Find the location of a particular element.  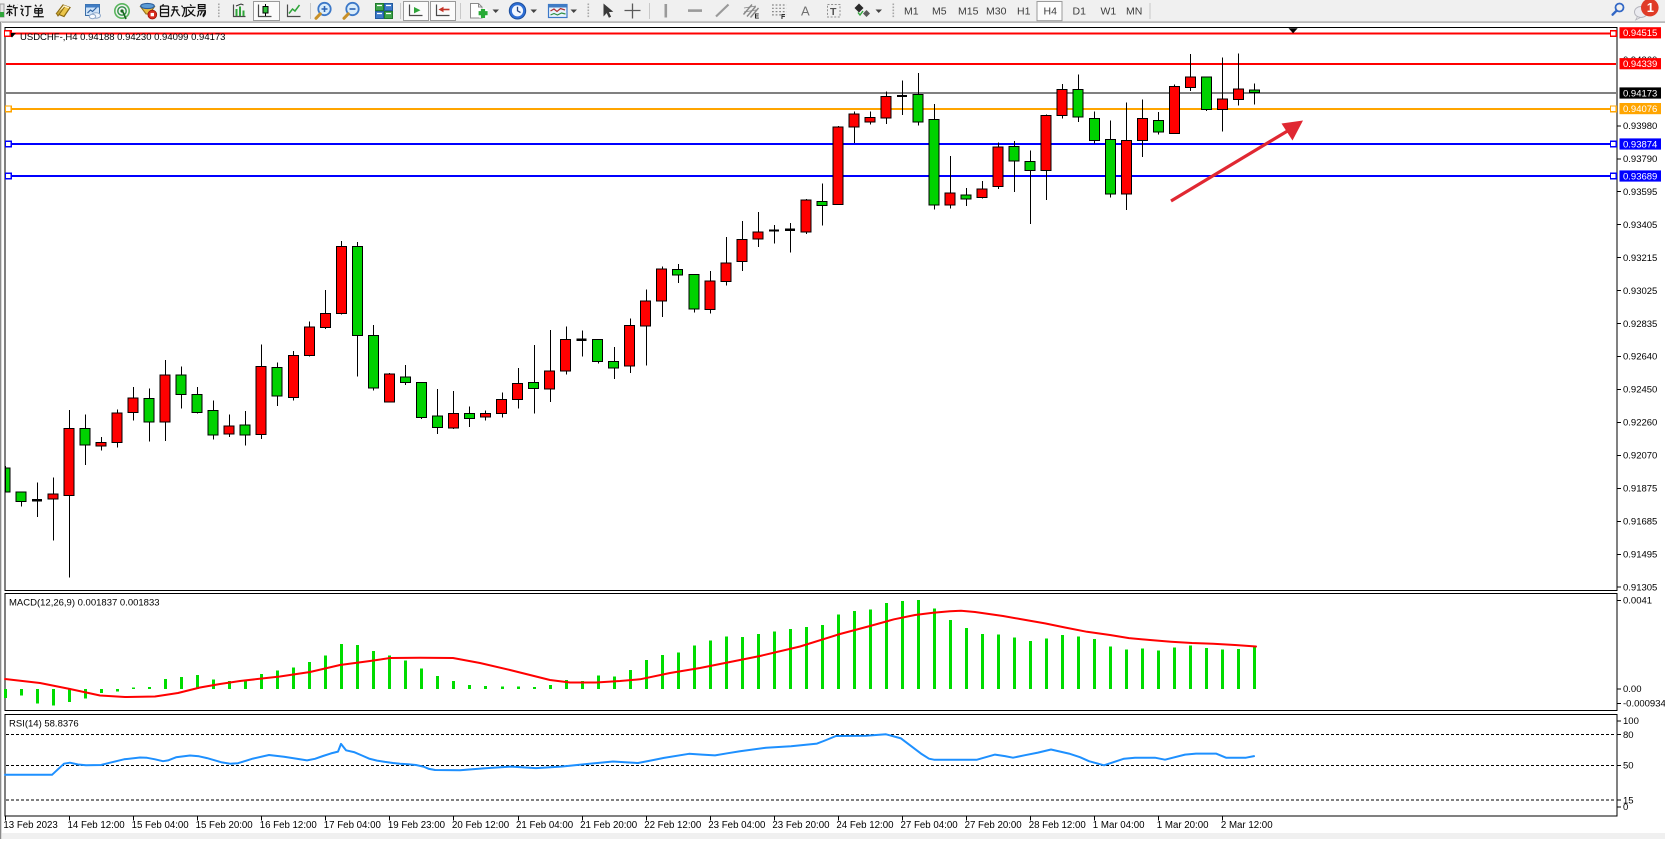

svg-text: W1 is located at coordinates (1109, 12).